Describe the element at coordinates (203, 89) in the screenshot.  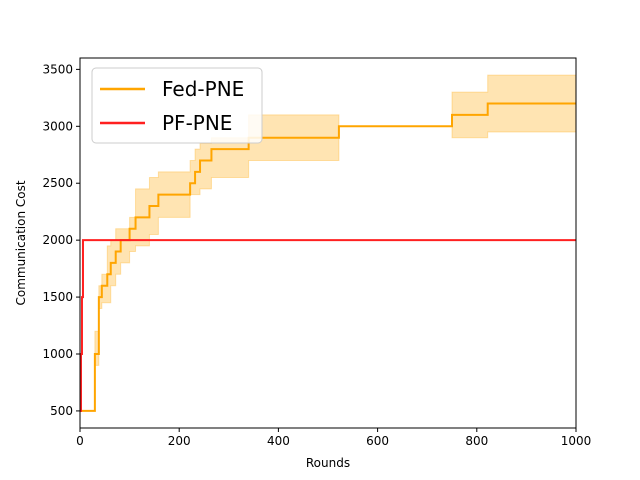
I see `legend-label-fed-pne: Fed-PNE` at that location.